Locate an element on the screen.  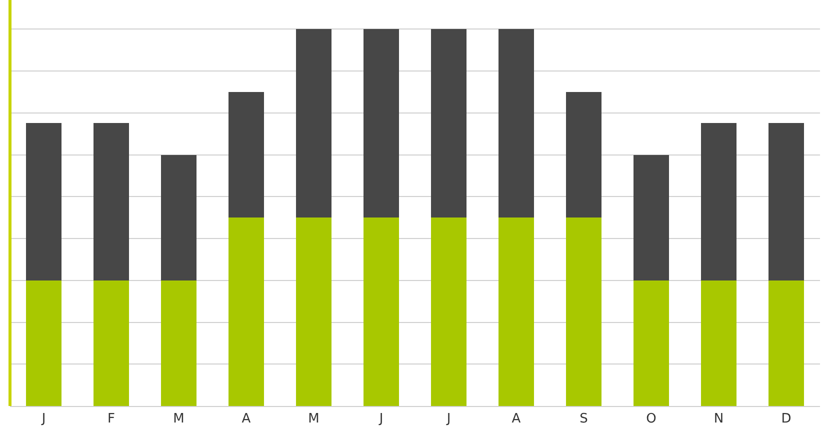
x-tick-label: O is located at coordinates (651, 419).